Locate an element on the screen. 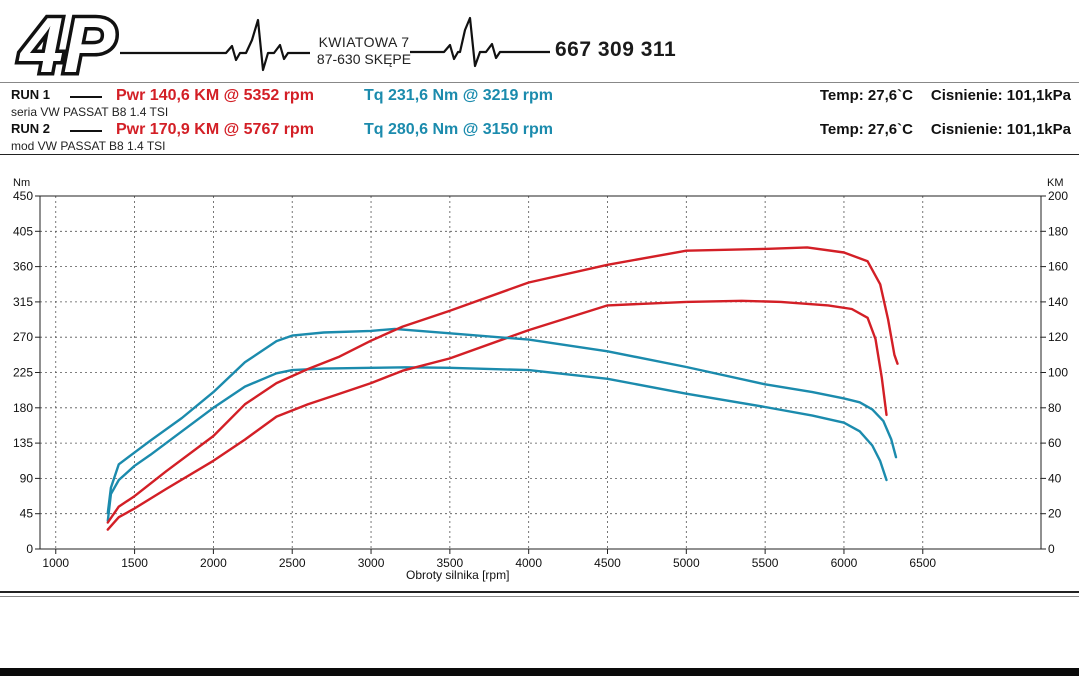  bottom-bar is located at coordinates (539, 672).